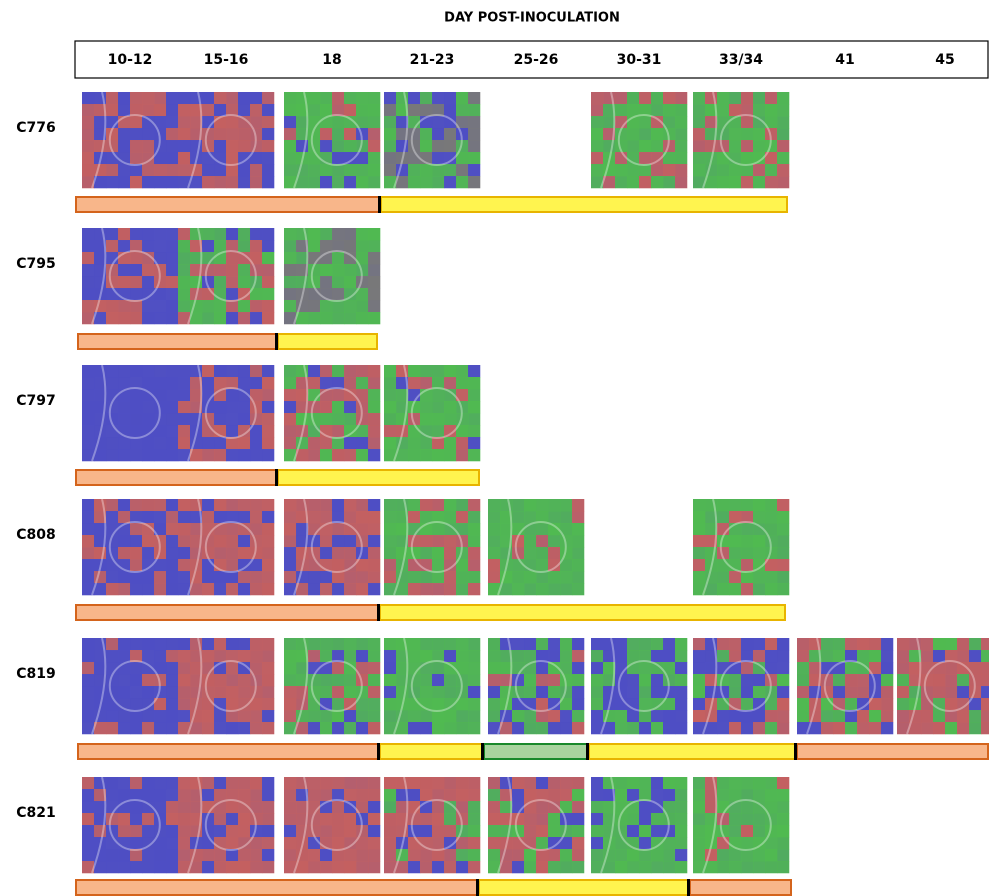  Describe the element at coordinates (36, 535) in the screenshot. I see `row-label: C808` at that location.